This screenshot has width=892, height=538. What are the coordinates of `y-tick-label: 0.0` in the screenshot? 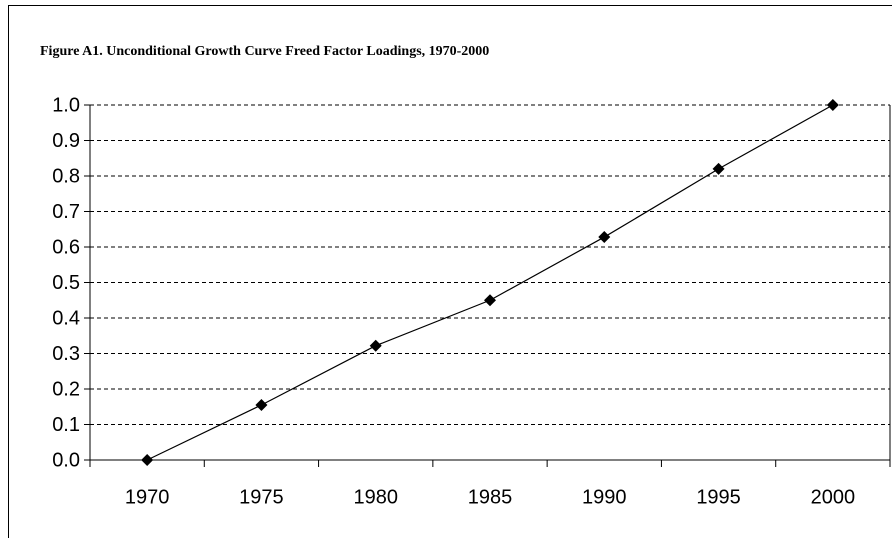 It's located at (66, 460).